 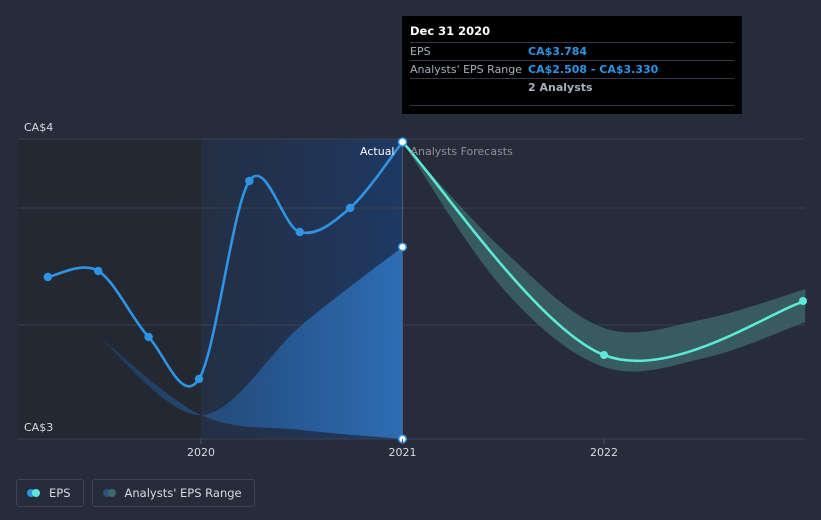 What do you see at coordinates (249, 343) in the screenshot?
I see `actual-range-area` at bounding box center [249, 343].